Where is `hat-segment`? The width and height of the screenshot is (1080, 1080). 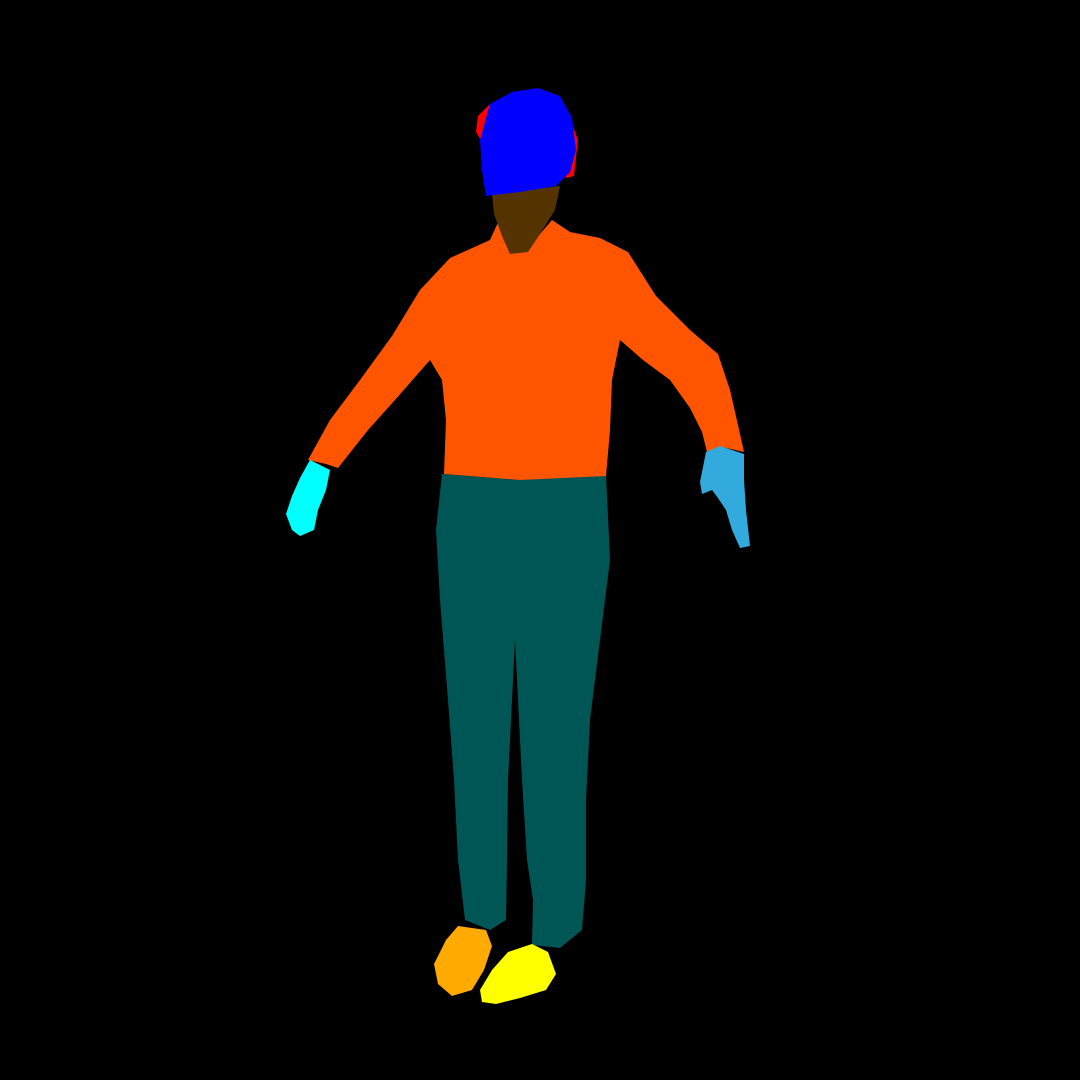 hat-segment is located at coordinates (528, 142).